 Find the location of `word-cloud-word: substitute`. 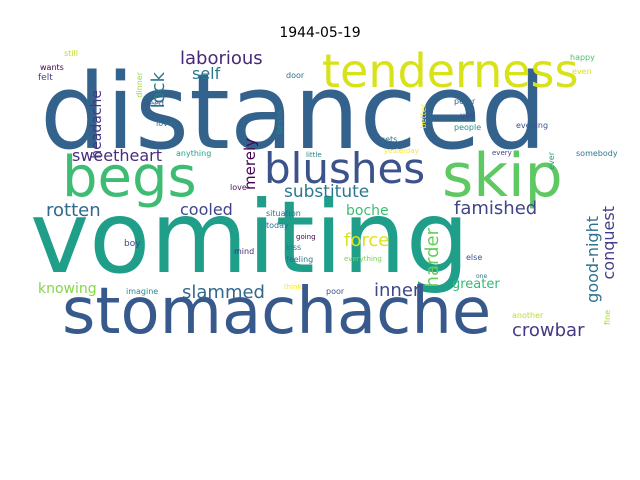

word-cloud-word: substitute is located at coordinates (327, 192).